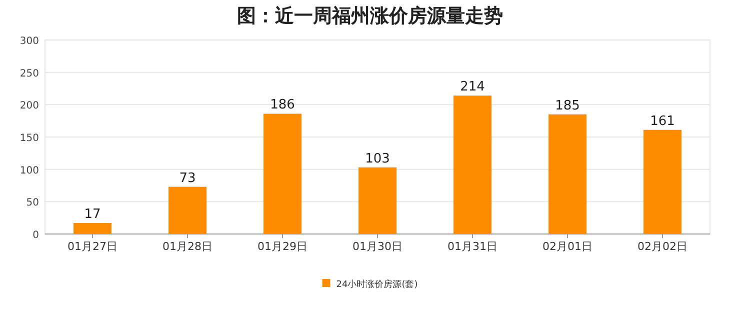 The height and width of the screenshot is (312, 740). I want to click on y-tick-label: 200, so click(29, 106).